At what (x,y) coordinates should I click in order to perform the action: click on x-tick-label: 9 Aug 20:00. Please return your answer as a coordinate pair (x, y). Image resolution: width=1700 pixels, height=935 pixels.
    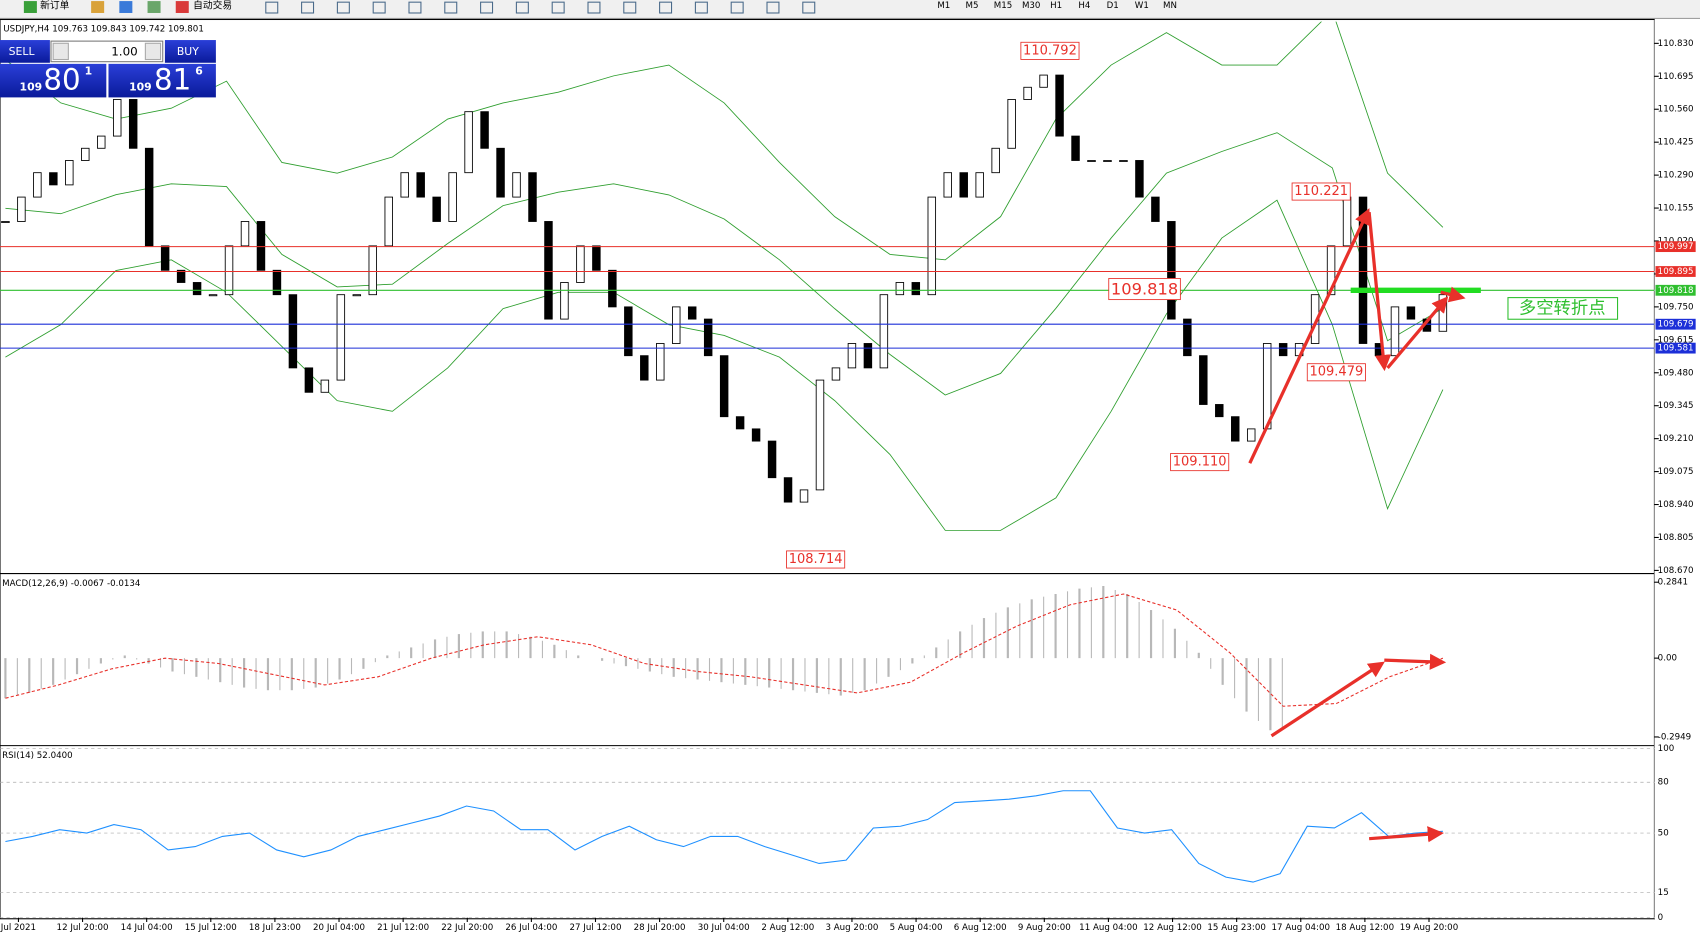
    Looking at the image, I should click on (1044, 928).